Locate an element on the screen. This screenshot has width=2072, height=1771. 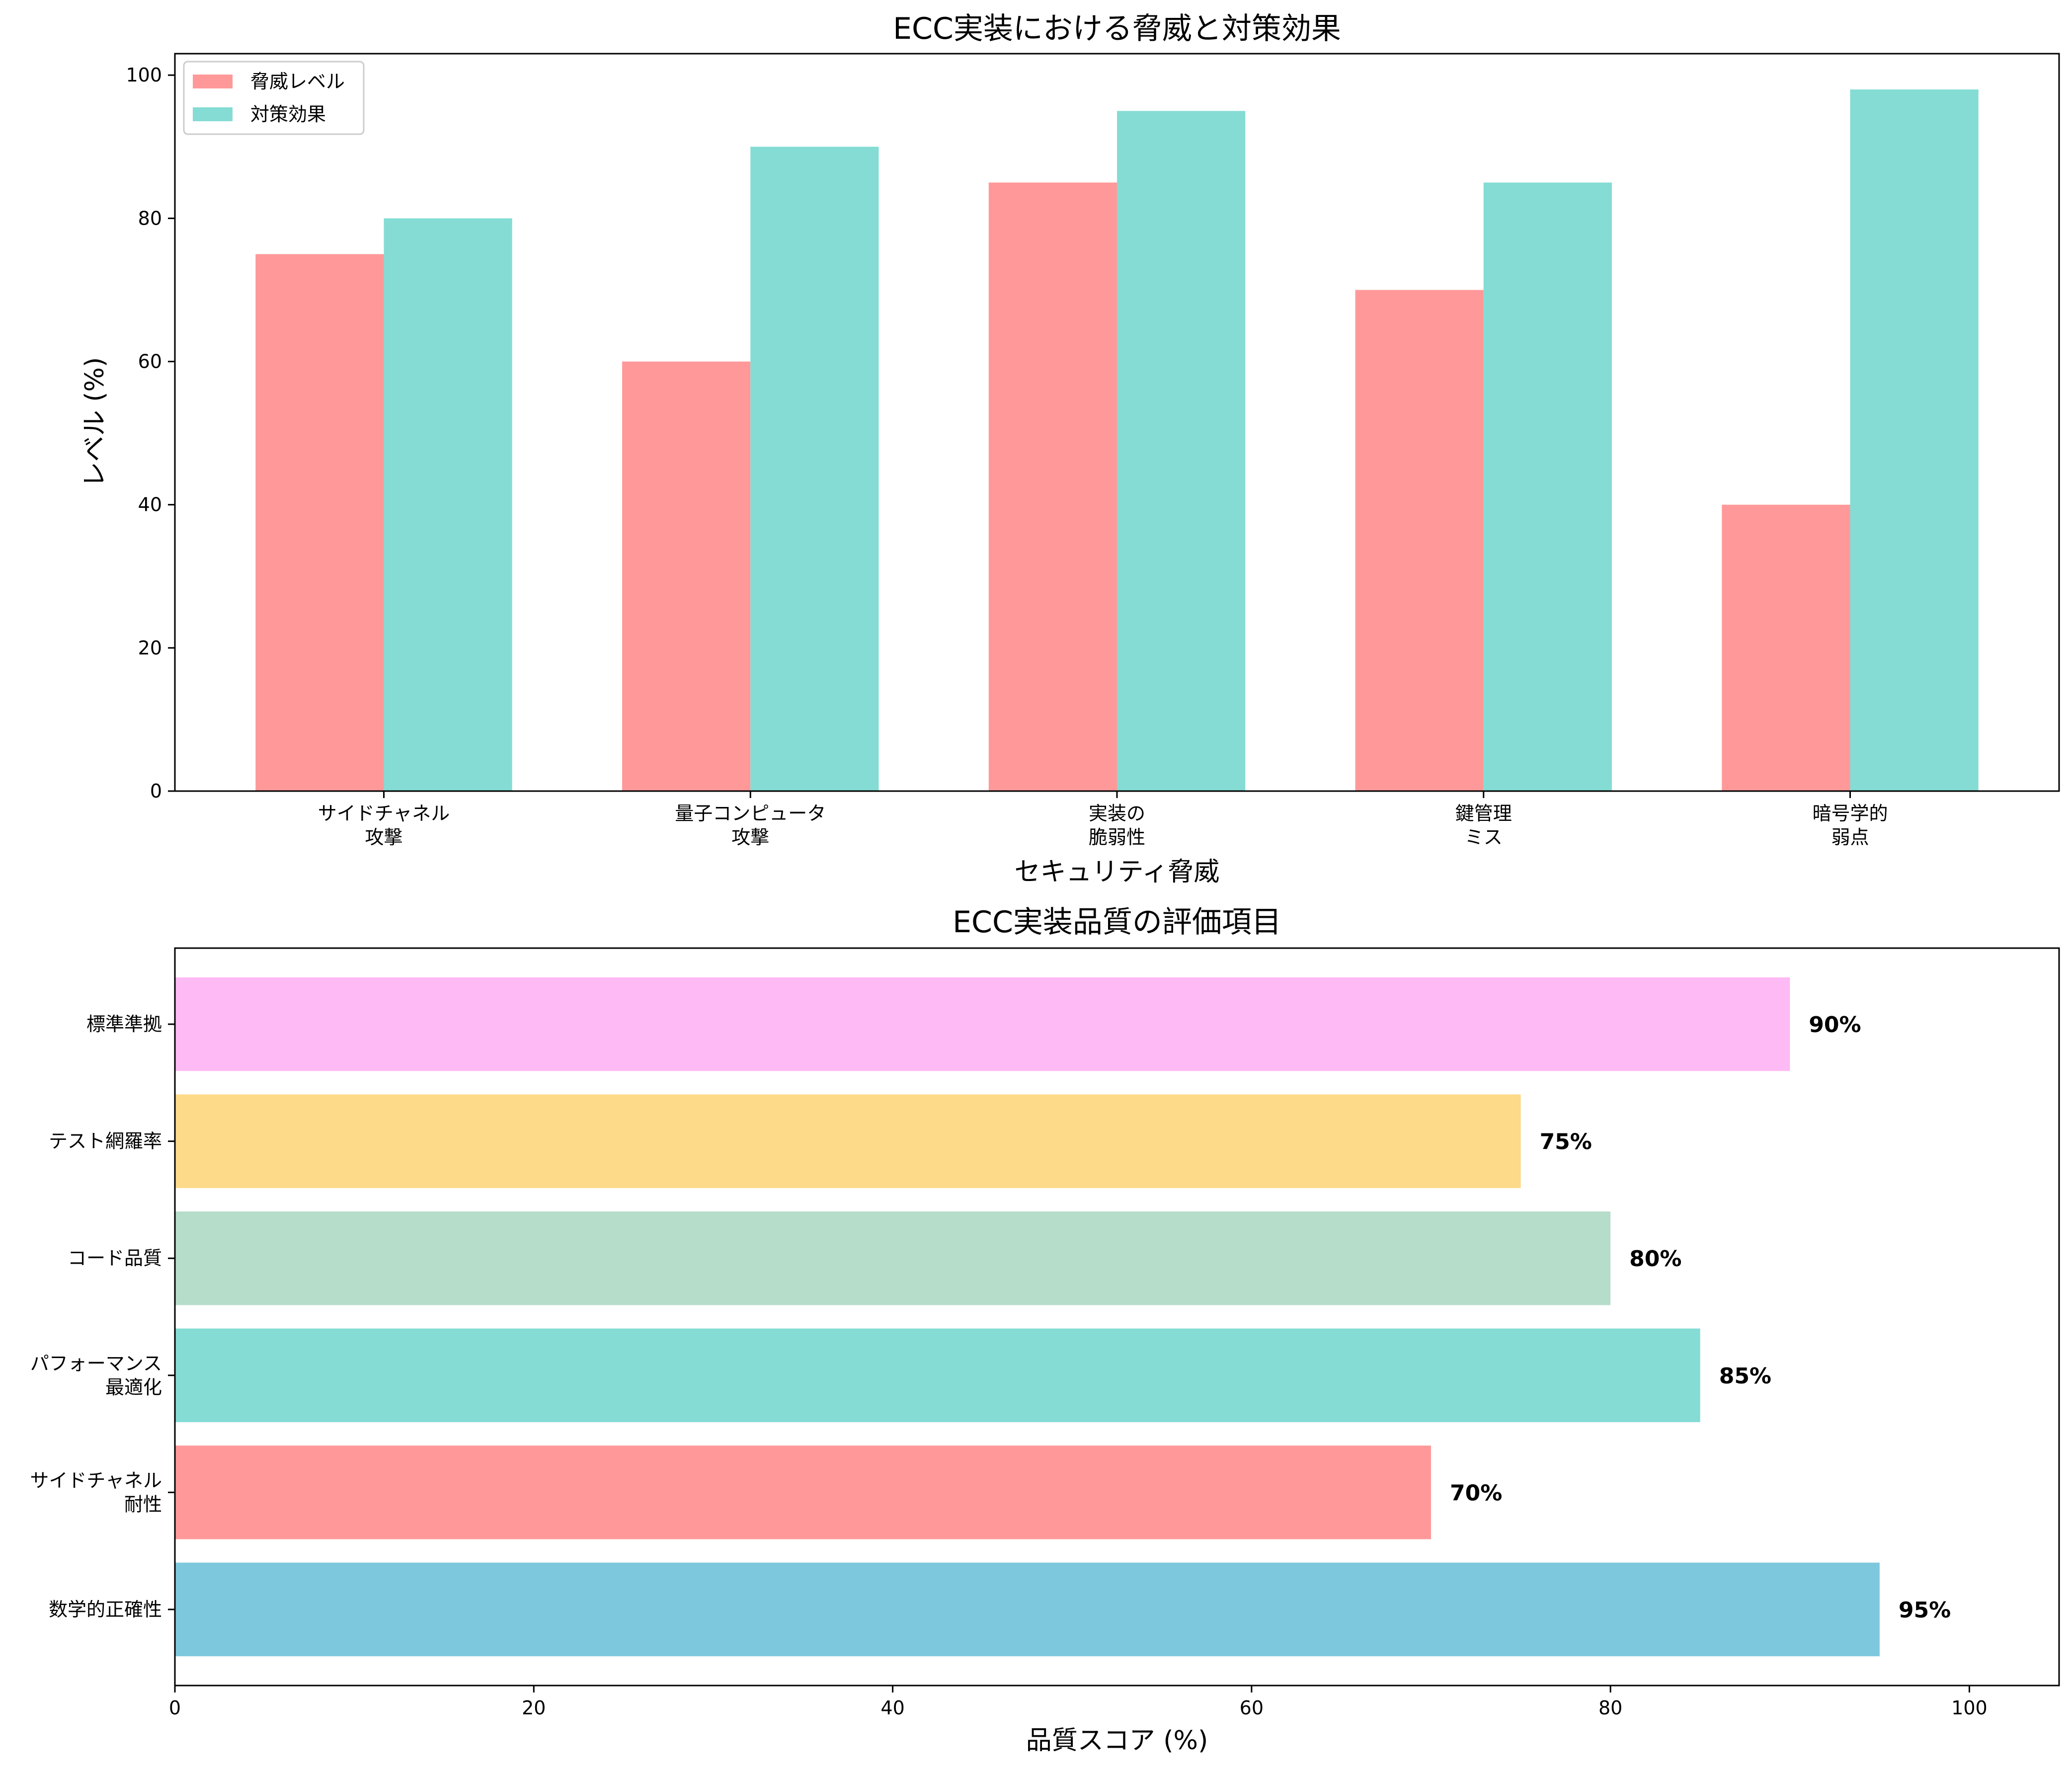
chart1-title: ECC実装における脅威と対策効果 is located at coordinates (1117, 28).